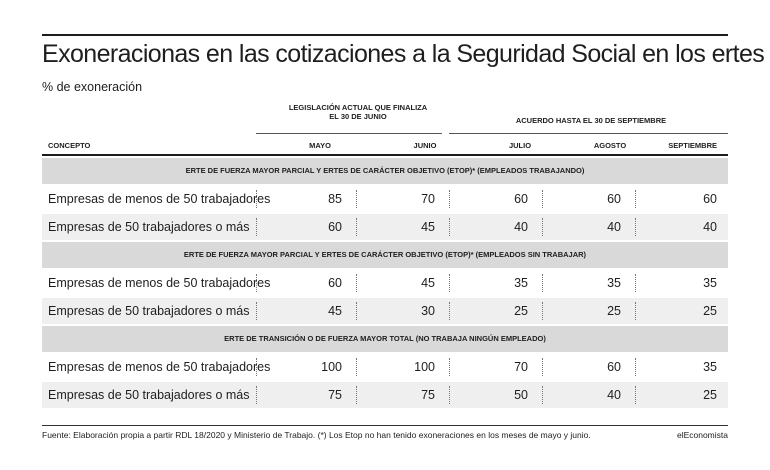  What do you see at coordinates (710, 199) in the screenshot?
I see `cell-septiembre: 60` at bounding box center [710, 199].